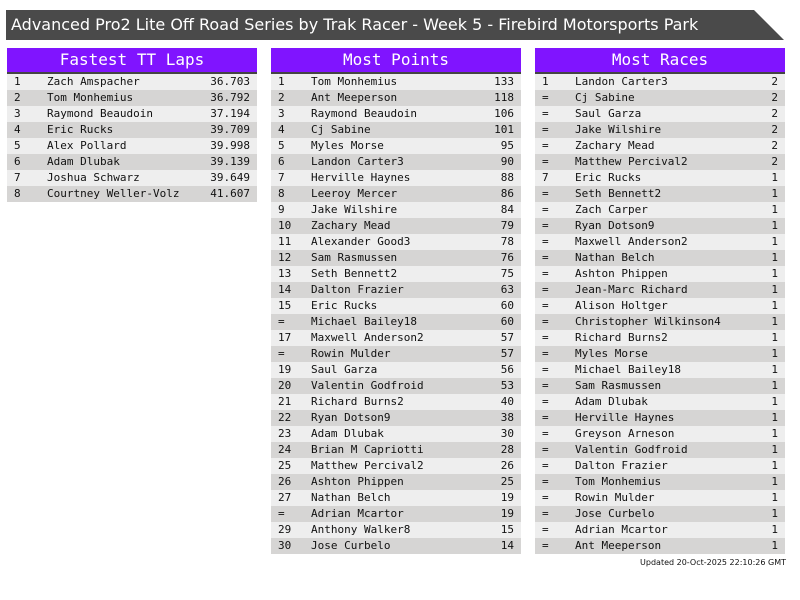  Describe the element at coordinates (285, 529) in the screenshot. I see `rank-cell: 29` at that location.